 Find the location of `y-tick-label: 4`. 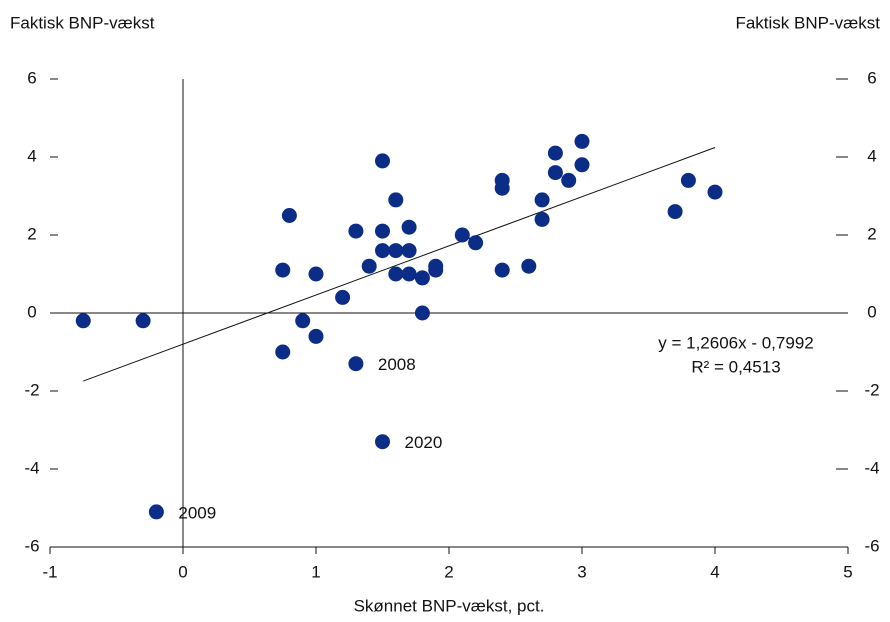

y-tick-label: 4 is located at coordinates (31, 155).